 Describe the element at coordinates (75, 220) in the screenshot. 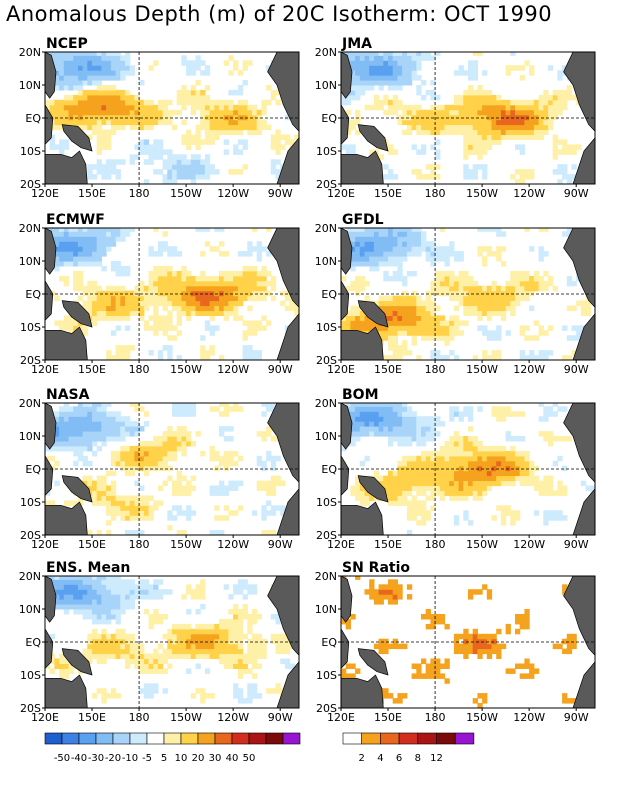

I see `panel-title: ECMWF` at that location.